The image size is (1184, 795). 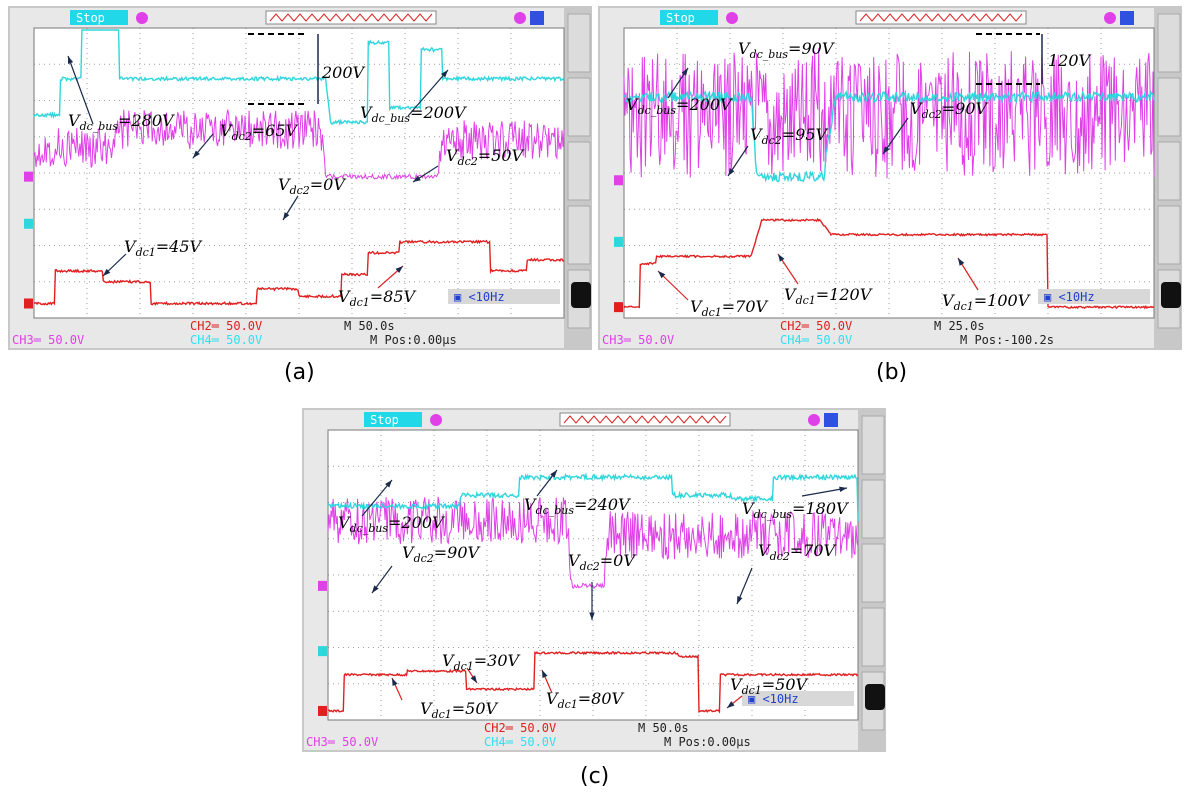 I want to click on annotation-label: Vdc_bus=280V, so click(x=121, y=122).